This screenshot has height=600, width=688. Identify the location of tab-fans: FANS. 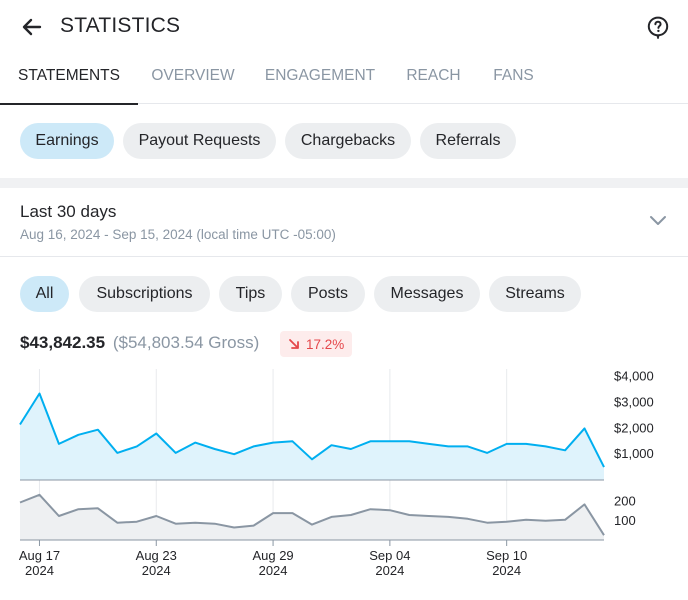
(513, 75).